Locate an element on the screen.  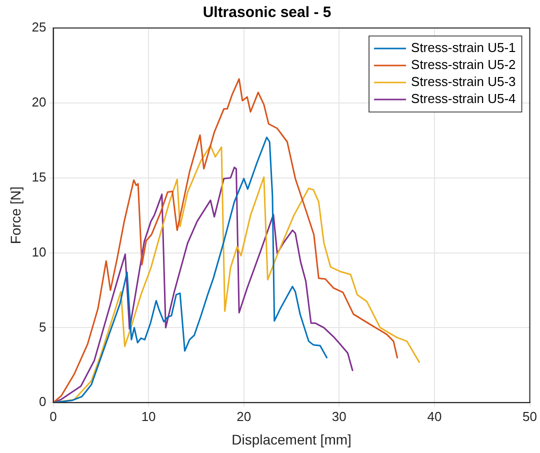
legend-label: Stress-strain U5-3 is located at coordinates (463, 82).